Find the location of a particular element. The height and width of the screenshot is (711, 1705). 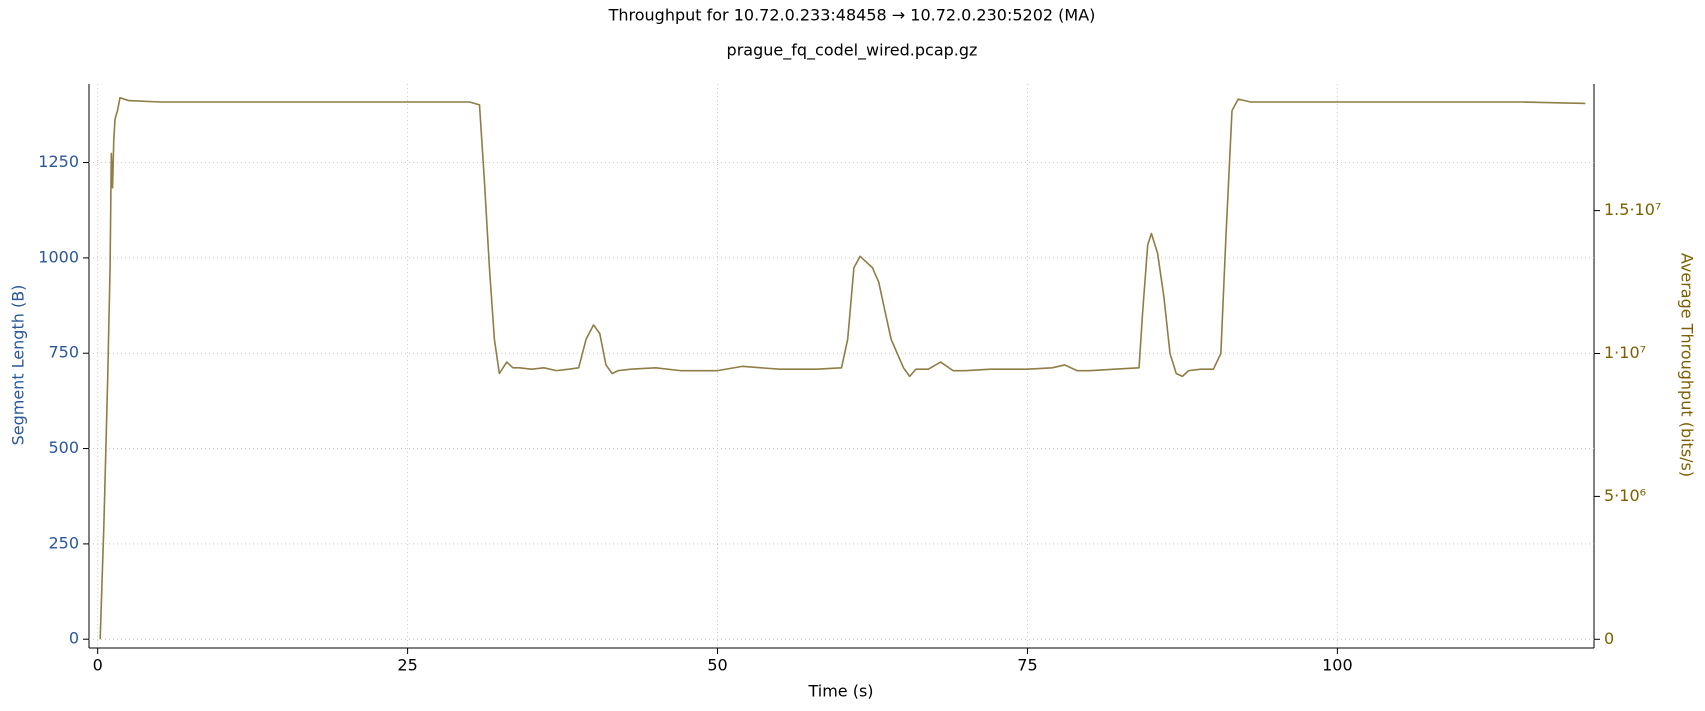

y-tick-label: 1000 is located at coordinates (58, 256).